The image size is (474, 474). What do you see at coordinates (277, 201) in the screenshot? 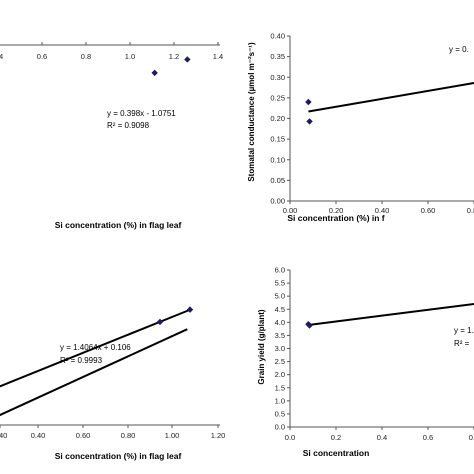
I see `top-right-y-tick-label: 0.00` at bounding box center [277, 201].